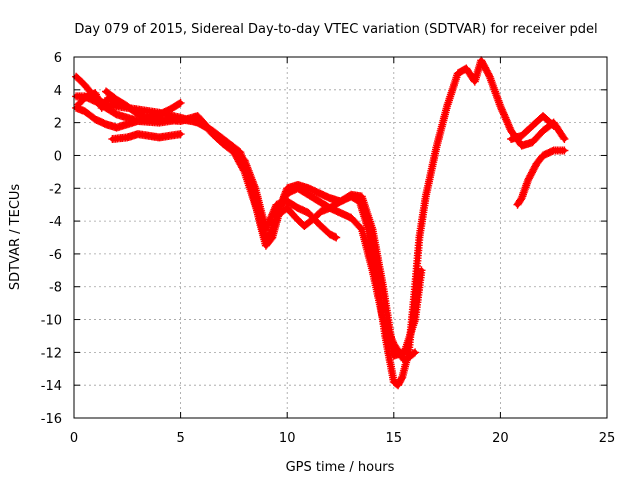  What do you see at coordinates (58, 91) in the screenshot?
I see `y-tick-label: 4` at bounding box center [58, 91].